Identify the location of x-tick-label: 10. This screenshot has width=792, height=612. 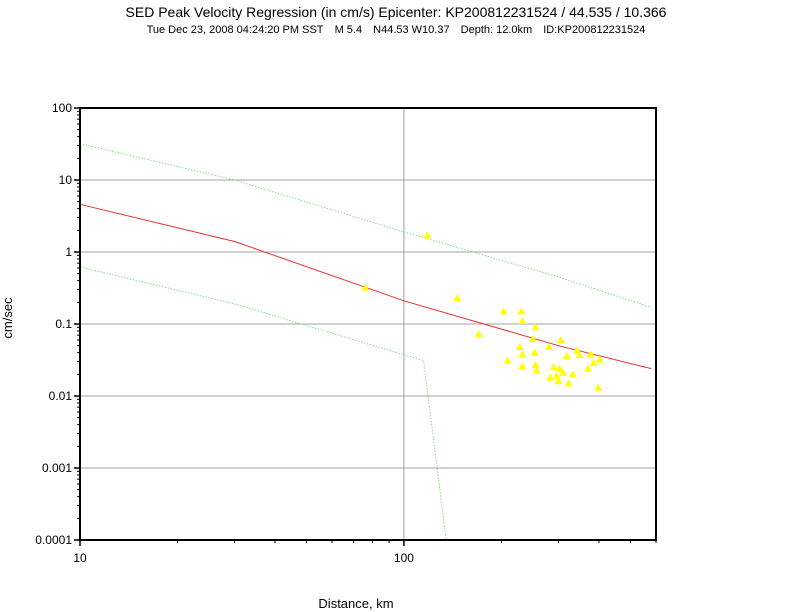
(80, 558).